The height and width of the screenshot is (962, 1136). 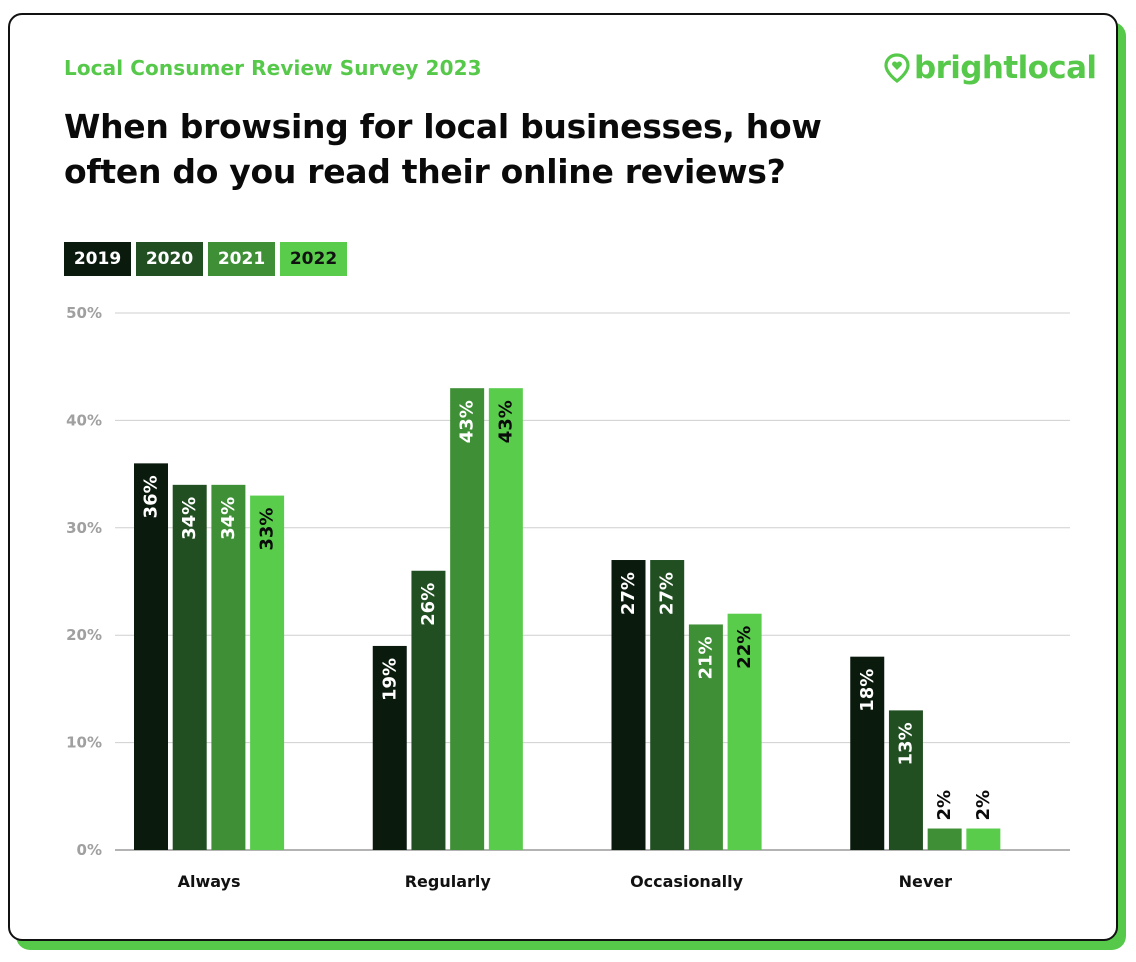 What do you see at coordinates (267, 672) in the screenshot?
I see `bar-always-2022` at bounding box center [267, 672].